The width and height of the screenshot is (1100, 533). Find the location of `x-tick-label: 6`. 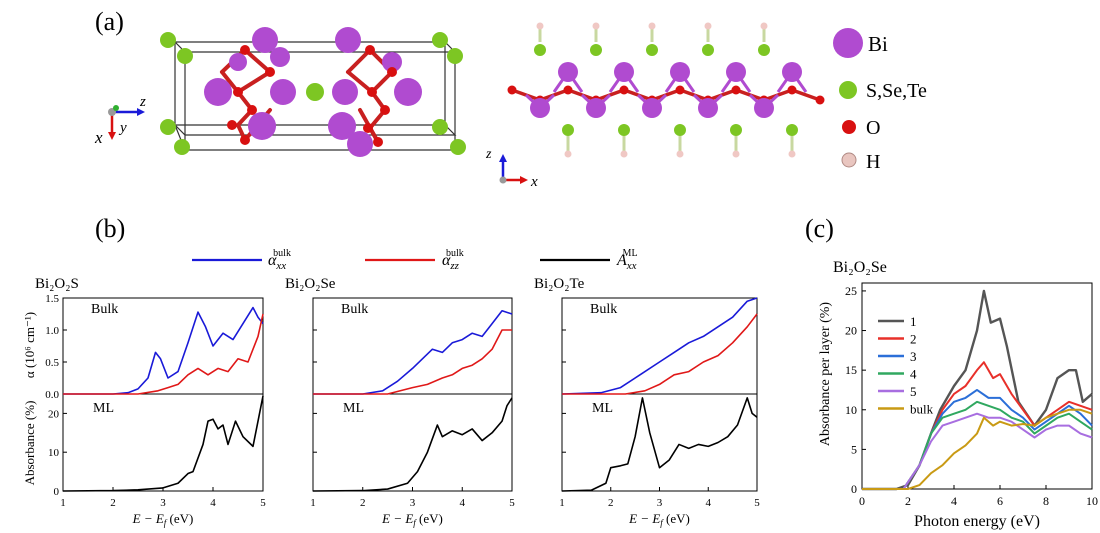

x-tick-label: 6 is located at coordinates (1000, 501).